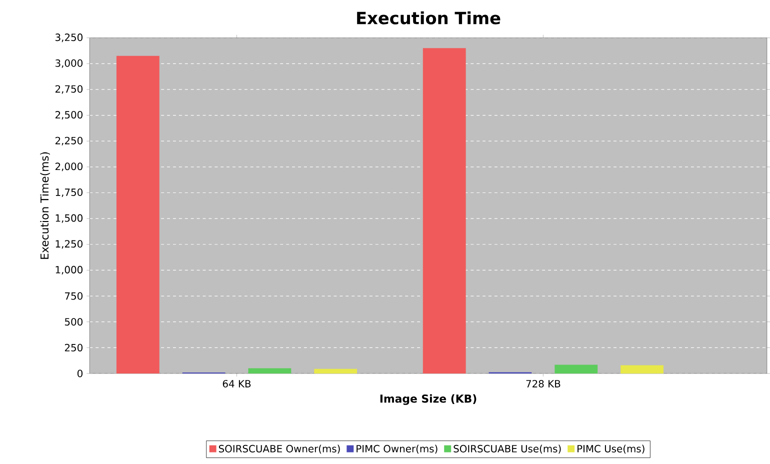 The image size is (770, 464). What do you see at coordinates (68, 167) in the screenshot?
I see `y-tick-label: 2,000` at bounding box center [68, 167].